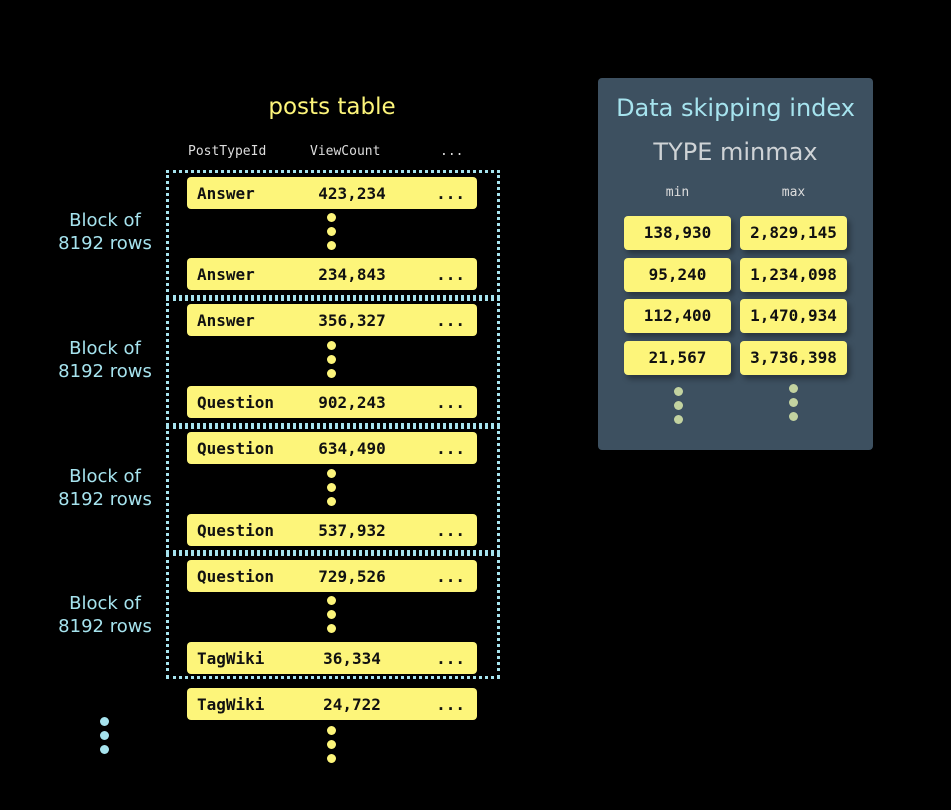 The width and height of the screenshot is (951, 810). What do you see at coordinates (332, 107) in the screenshot?
I see `posts-table-title: posts table` at bounding box center [332, 107].